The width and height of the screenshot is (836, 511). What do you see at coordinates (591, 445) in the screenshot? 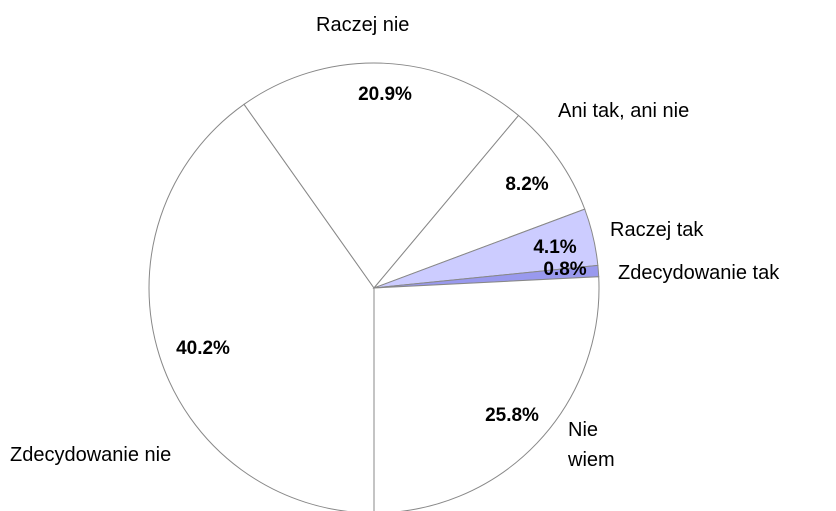
I see `category-label: Nie wiem` at bounding box center [591, 445].